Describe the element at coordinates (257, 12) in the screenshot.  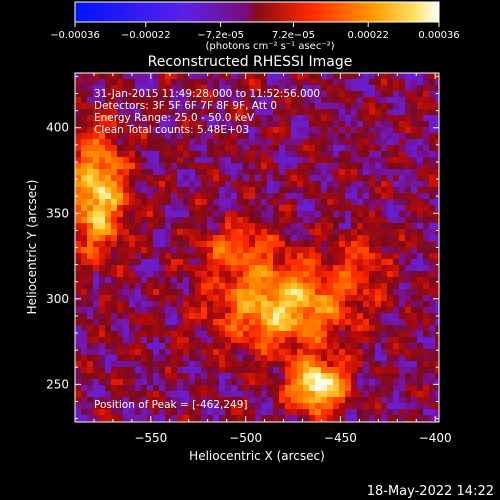
I see `colorbar` at that location.